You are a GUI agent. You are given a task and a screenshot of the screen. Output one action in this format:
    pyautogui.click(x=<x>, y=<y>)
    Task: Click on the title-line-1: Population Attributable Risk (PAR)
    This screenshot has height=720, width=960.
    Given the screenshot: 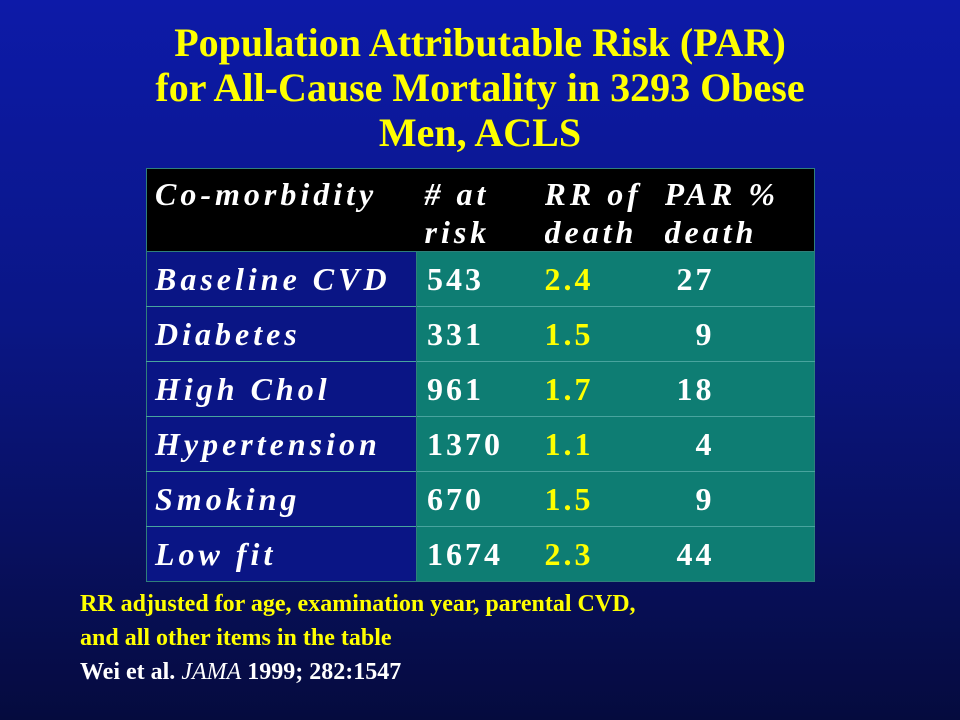 What is the action you would take?
    pyautogui.click(x=480, y=42)
    